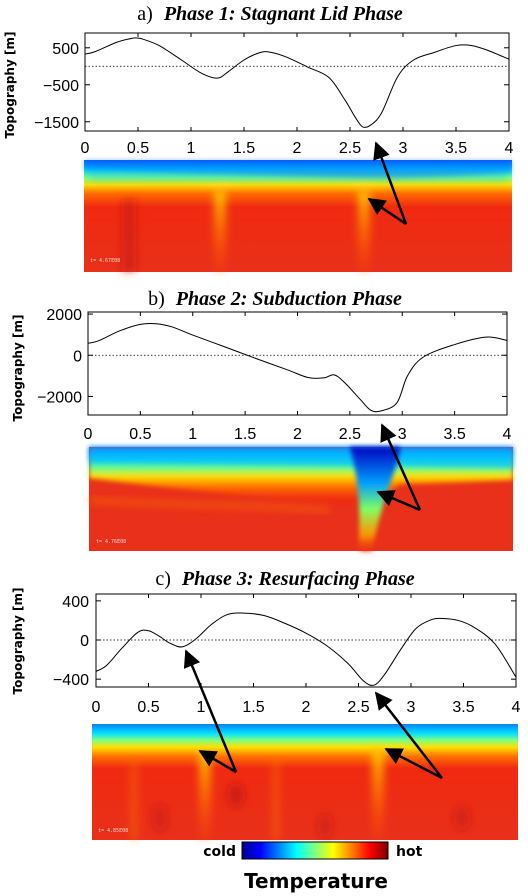 The height and width of the screenshot is (896, 528). What do you see at coordinates (64, 315) in the screenshot?
I see `y-tick-label: 2000` at bounding box center [64, 315].